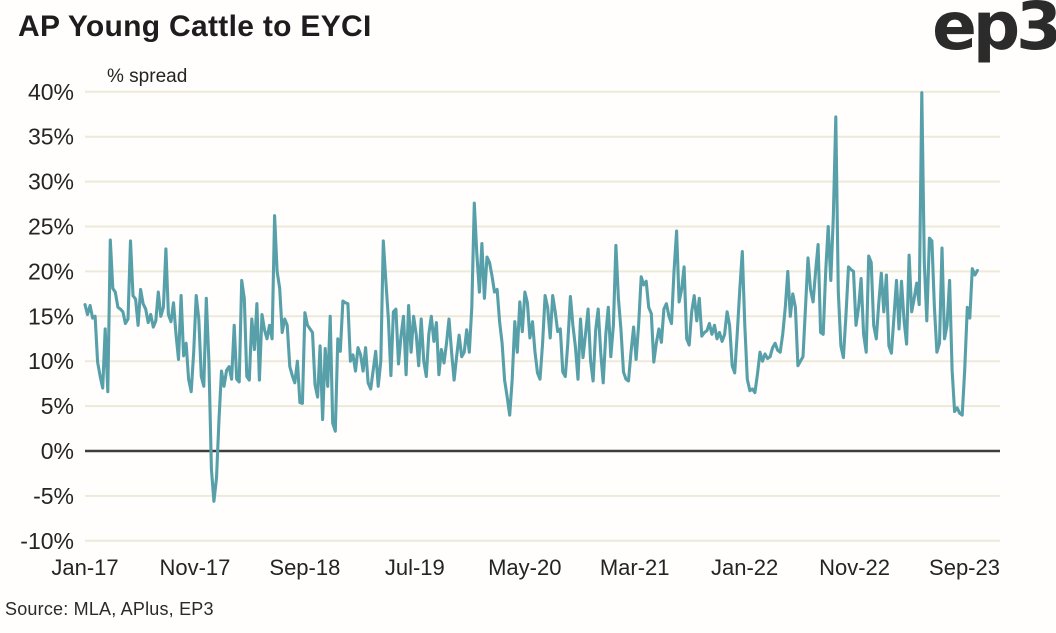 This screenshot has width=1056, height=633. What do you see at coordinates (51, 227) in the screenshot?
I see `y-tick-label: 25%` at bounding box center [51, 227].